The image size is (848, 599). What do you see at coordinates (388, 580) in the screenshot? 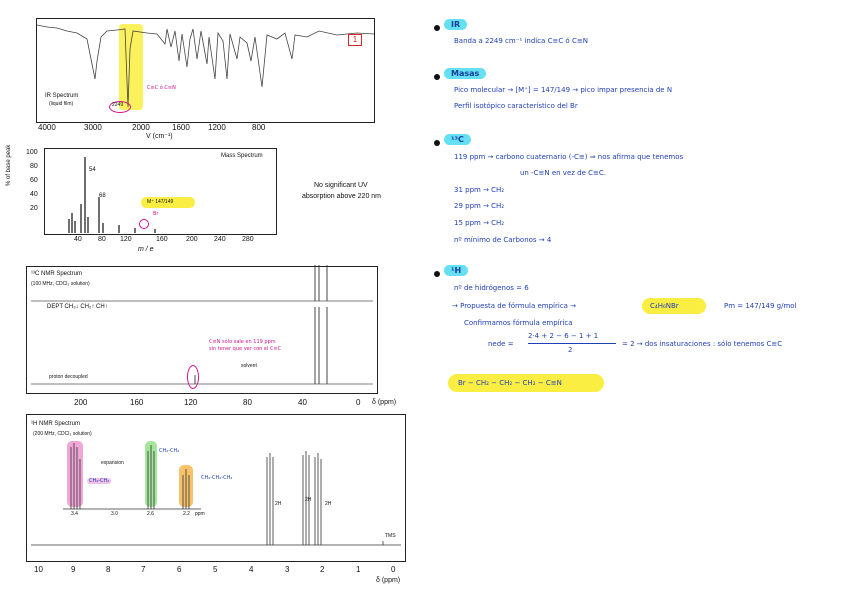
I see `h1-xlabel: δ (ppm)` at bounding box center [388, 580].